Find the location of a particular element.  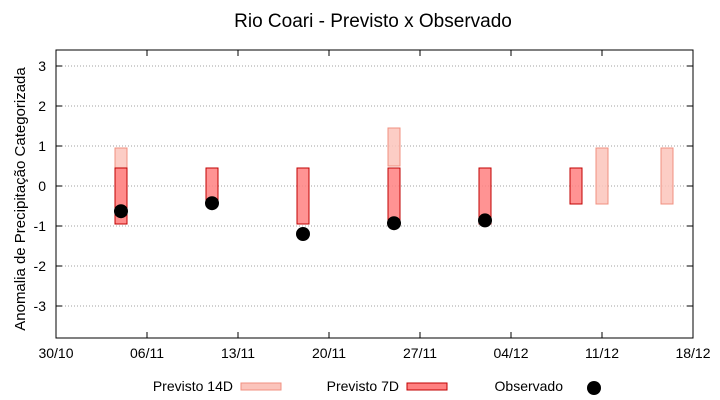

x-tick-label: 06/11 is located at coordinates (147, 353).